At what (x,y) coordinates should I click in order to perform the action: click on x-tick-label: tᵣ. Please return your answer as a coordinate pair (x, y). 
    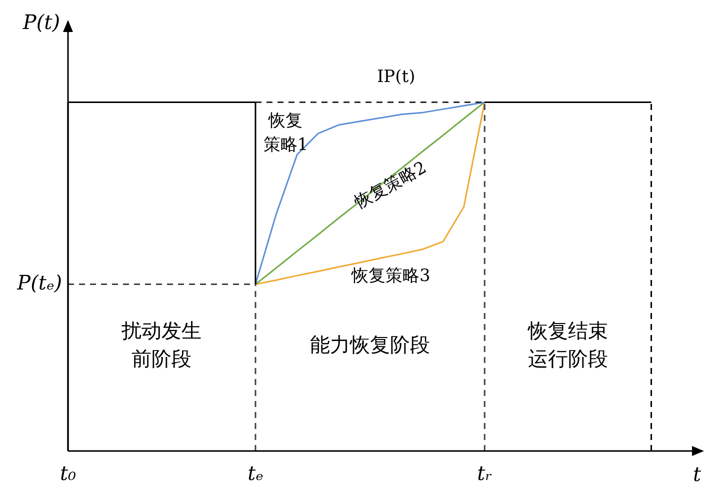
    Looking at the image, I should click on (484, 473).